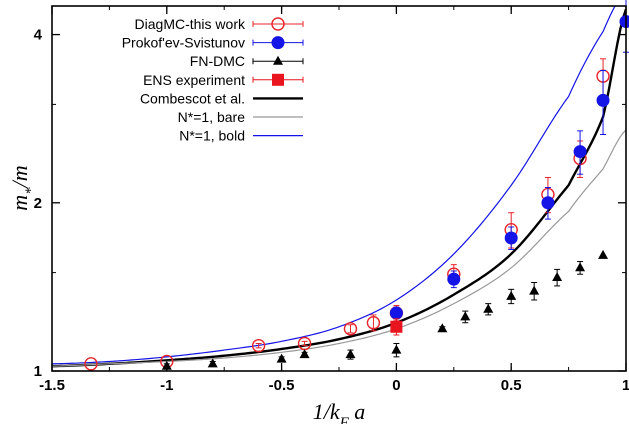  What do you see at coordinates (212, 117) in the screenshot?
I see `legend-label: N*=1, bare` at bounding box center [212, 117].